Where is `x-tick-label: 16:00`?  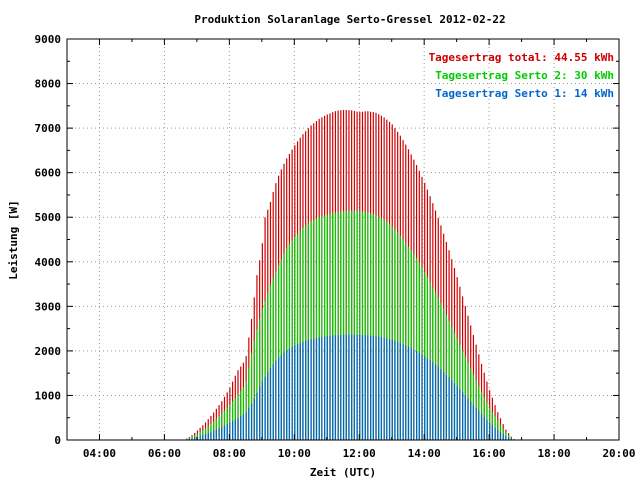 x-tick-label: 16:00 is located at coordinates (489, 453).